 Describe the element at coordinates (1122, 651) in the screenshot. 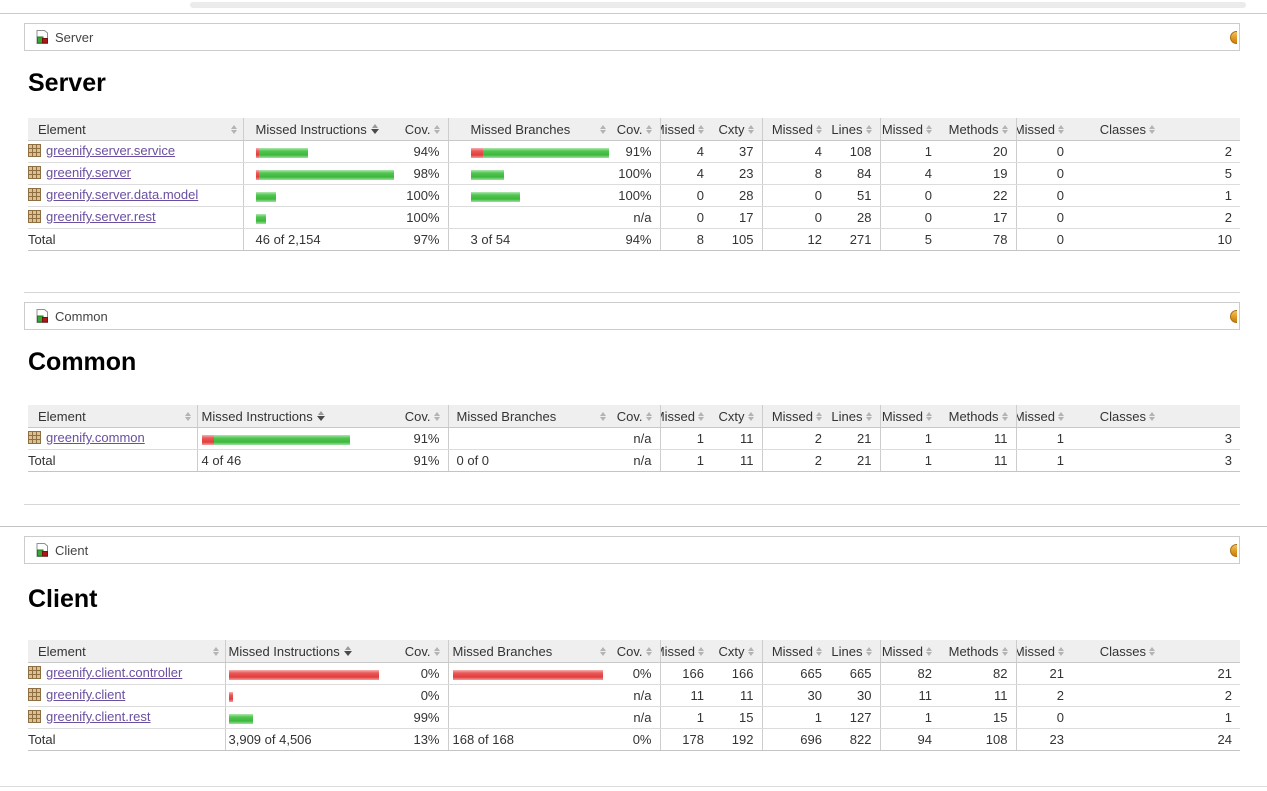

I see `column-header-label: Classes` at that location.